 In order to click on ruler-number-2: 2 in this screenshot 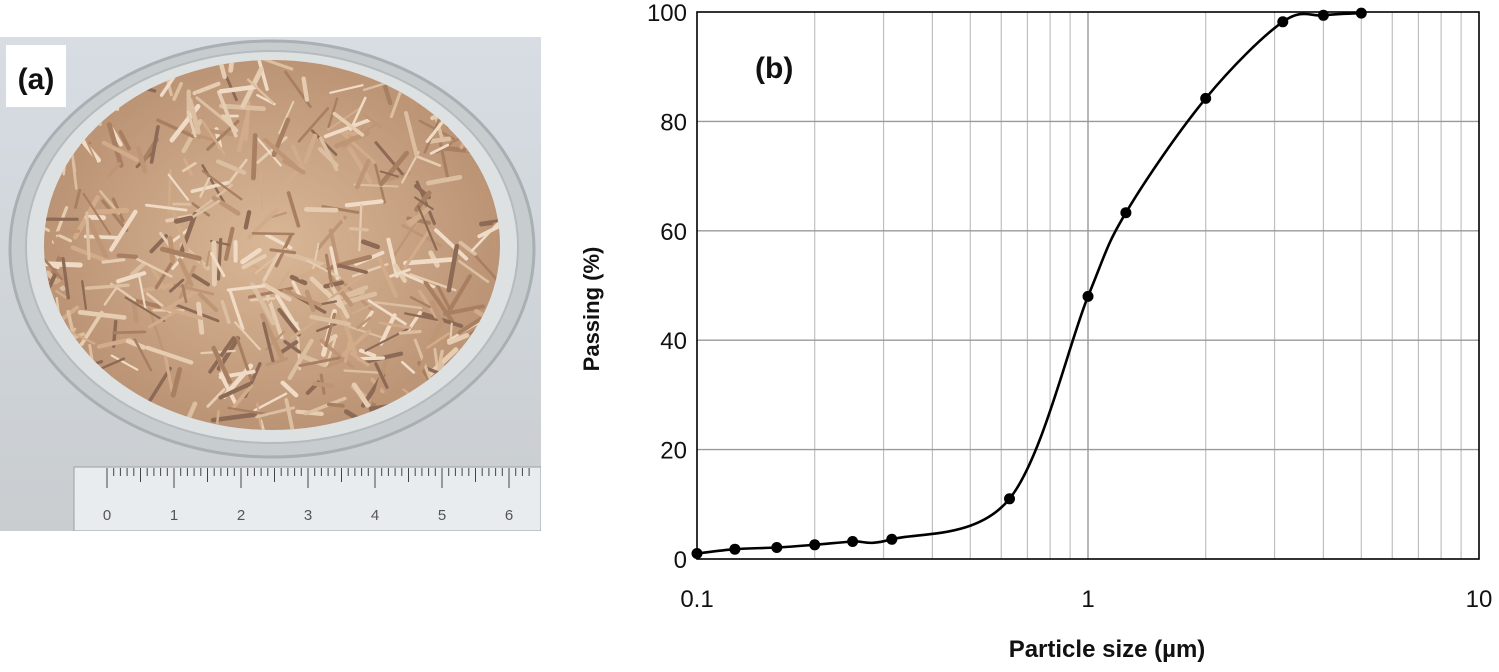, I will do `click(241, 515)`.